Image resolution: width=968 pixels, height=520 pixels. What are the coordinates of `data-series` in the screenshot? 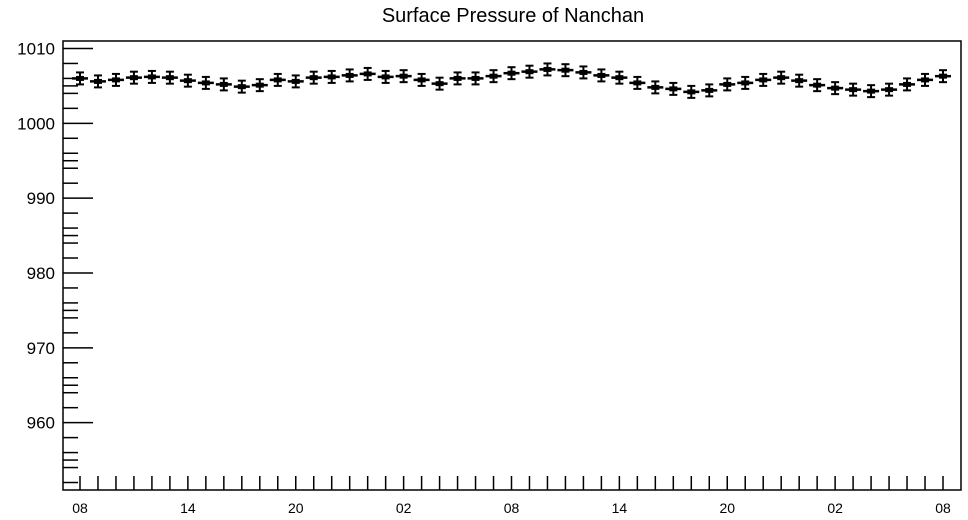 It's located at (511, 80).